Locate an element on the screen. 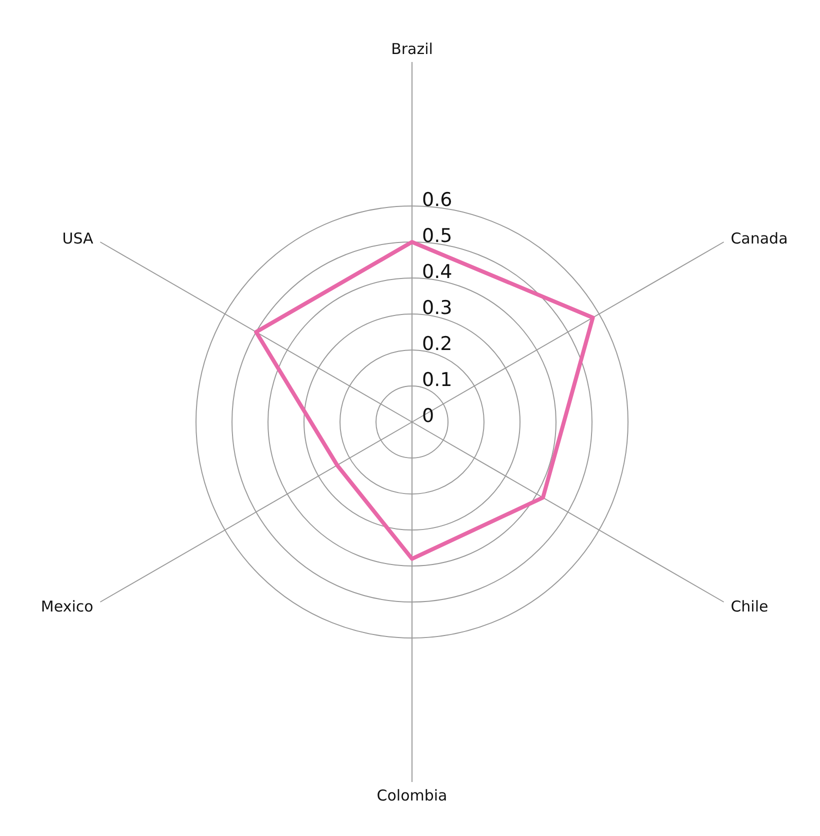  spoke-label: USA is located at coordinates (78, 238).